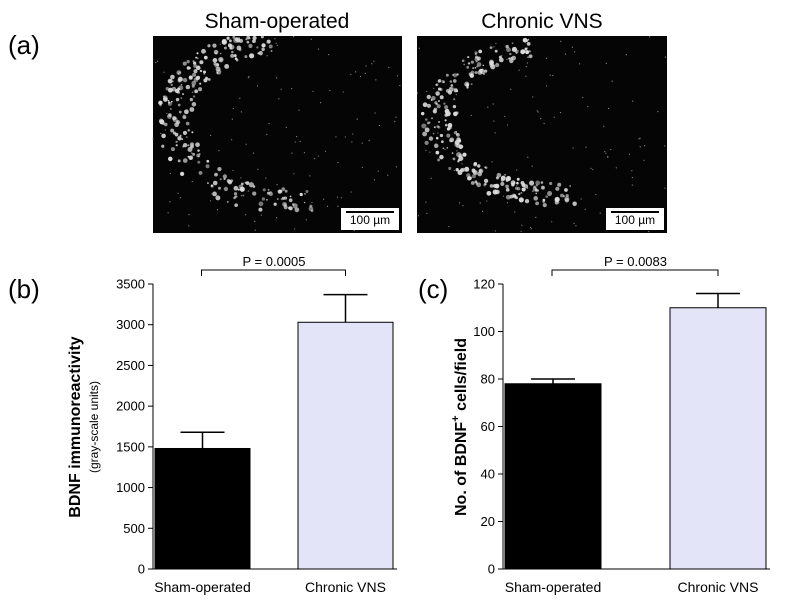 The image size is (800, 608). What do you see at coordinates (370, 220) in the screenshot?
I see `scale-label: 100 µm` at bounding box center [370, 220].